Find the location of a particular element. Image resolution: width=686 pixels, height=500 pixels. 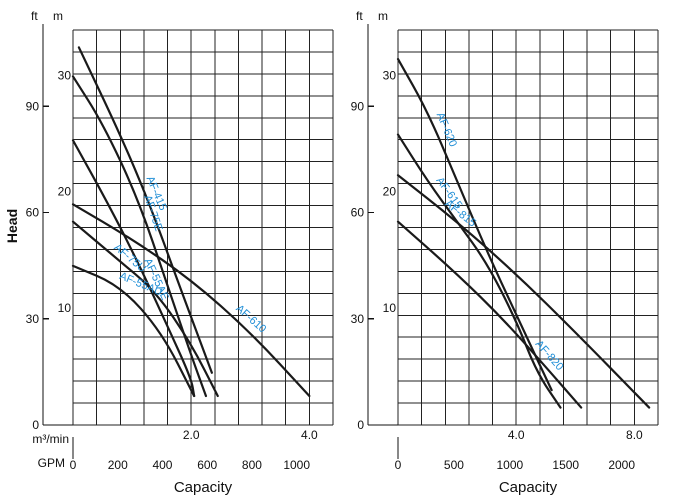

head-axis-title: Head is located at coordinates (12, 226).